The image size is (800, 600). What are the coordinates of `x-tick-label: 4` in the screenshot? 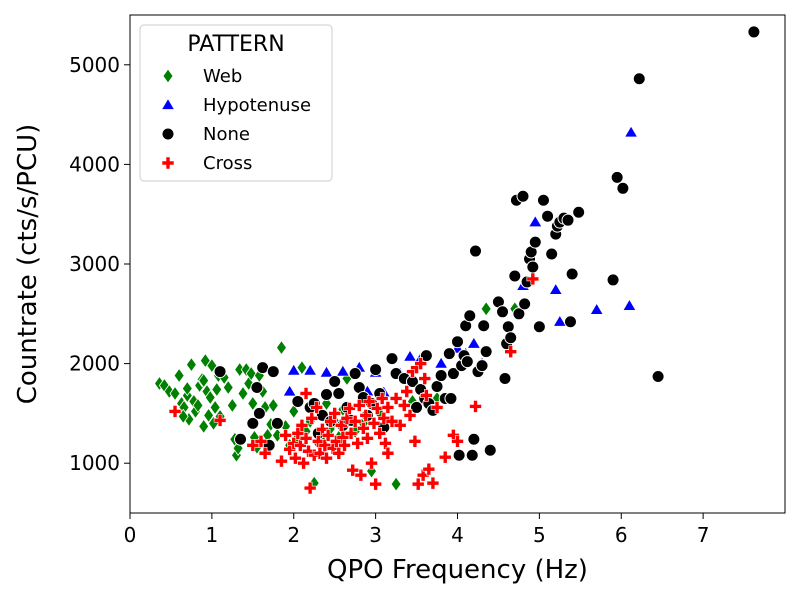 It's located at (457, 535).